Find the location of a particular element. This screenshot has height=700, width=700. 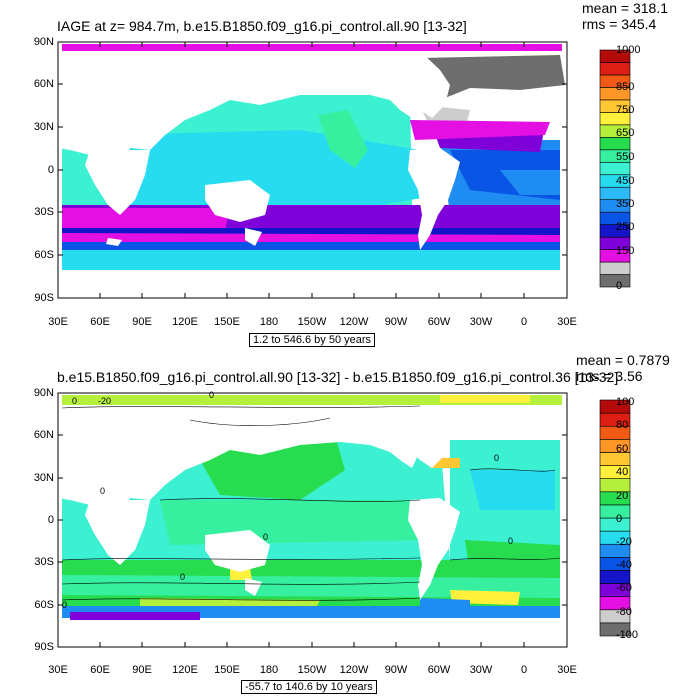

colorbar-label: 450 is located at coordinates (625, 181).